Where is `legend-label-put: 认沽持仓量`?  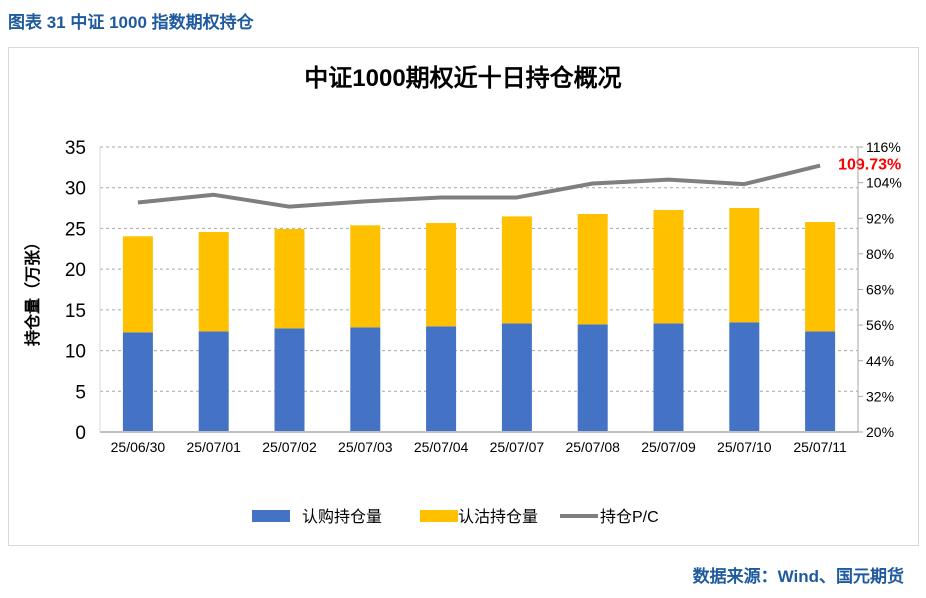 legend-label-put: 认沽持仓量 is located at coordinates (498, 517).